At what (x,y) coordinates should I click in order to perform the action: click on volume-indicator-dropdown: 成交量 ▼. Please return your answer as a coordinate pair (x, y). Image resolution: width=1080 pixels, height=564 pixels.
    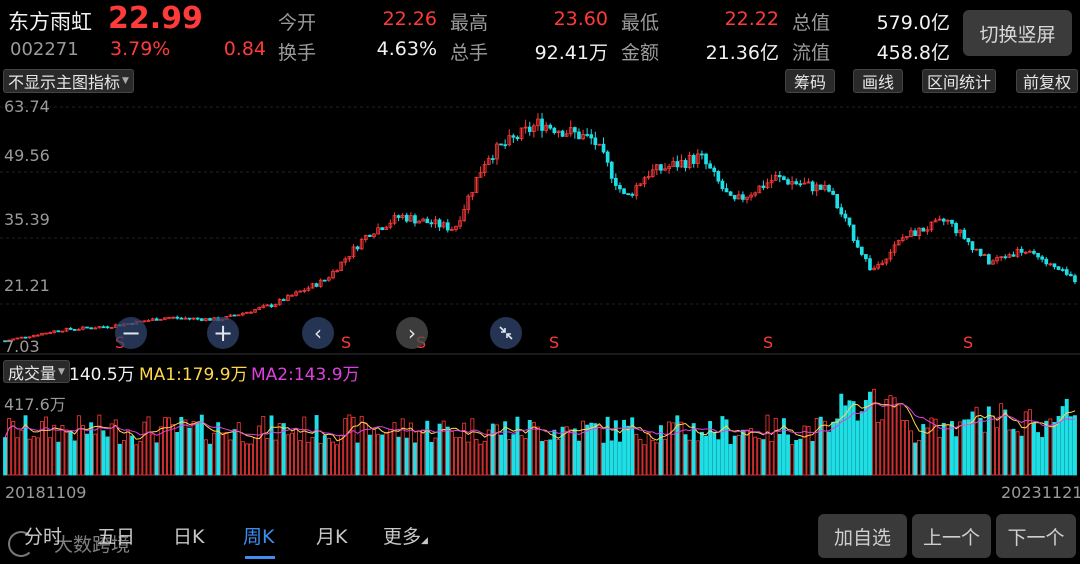
    Looking at the image, I should click on (36, 371).